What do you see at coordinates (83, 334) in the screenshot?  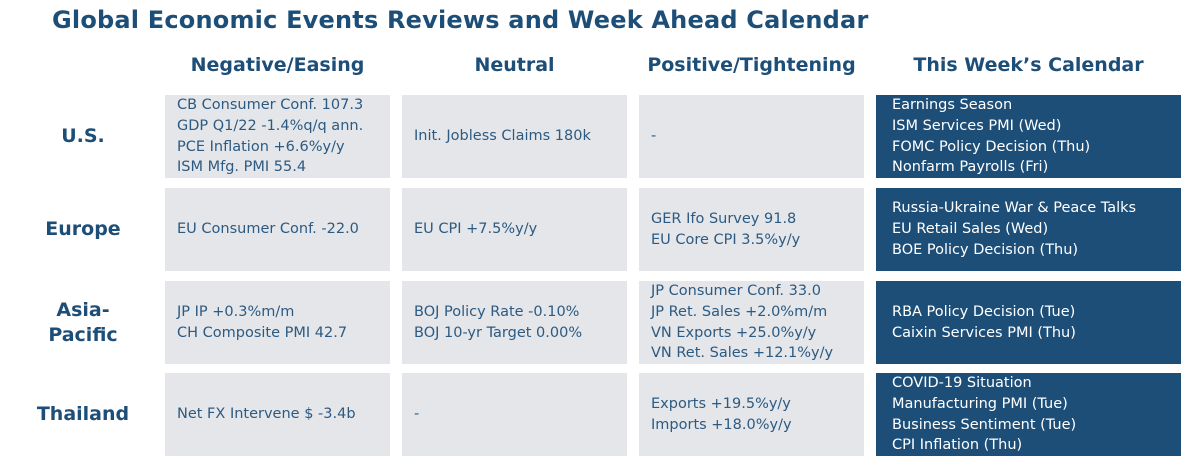 I see `row-label-line: Pacific` at bounding box center [83, 334].